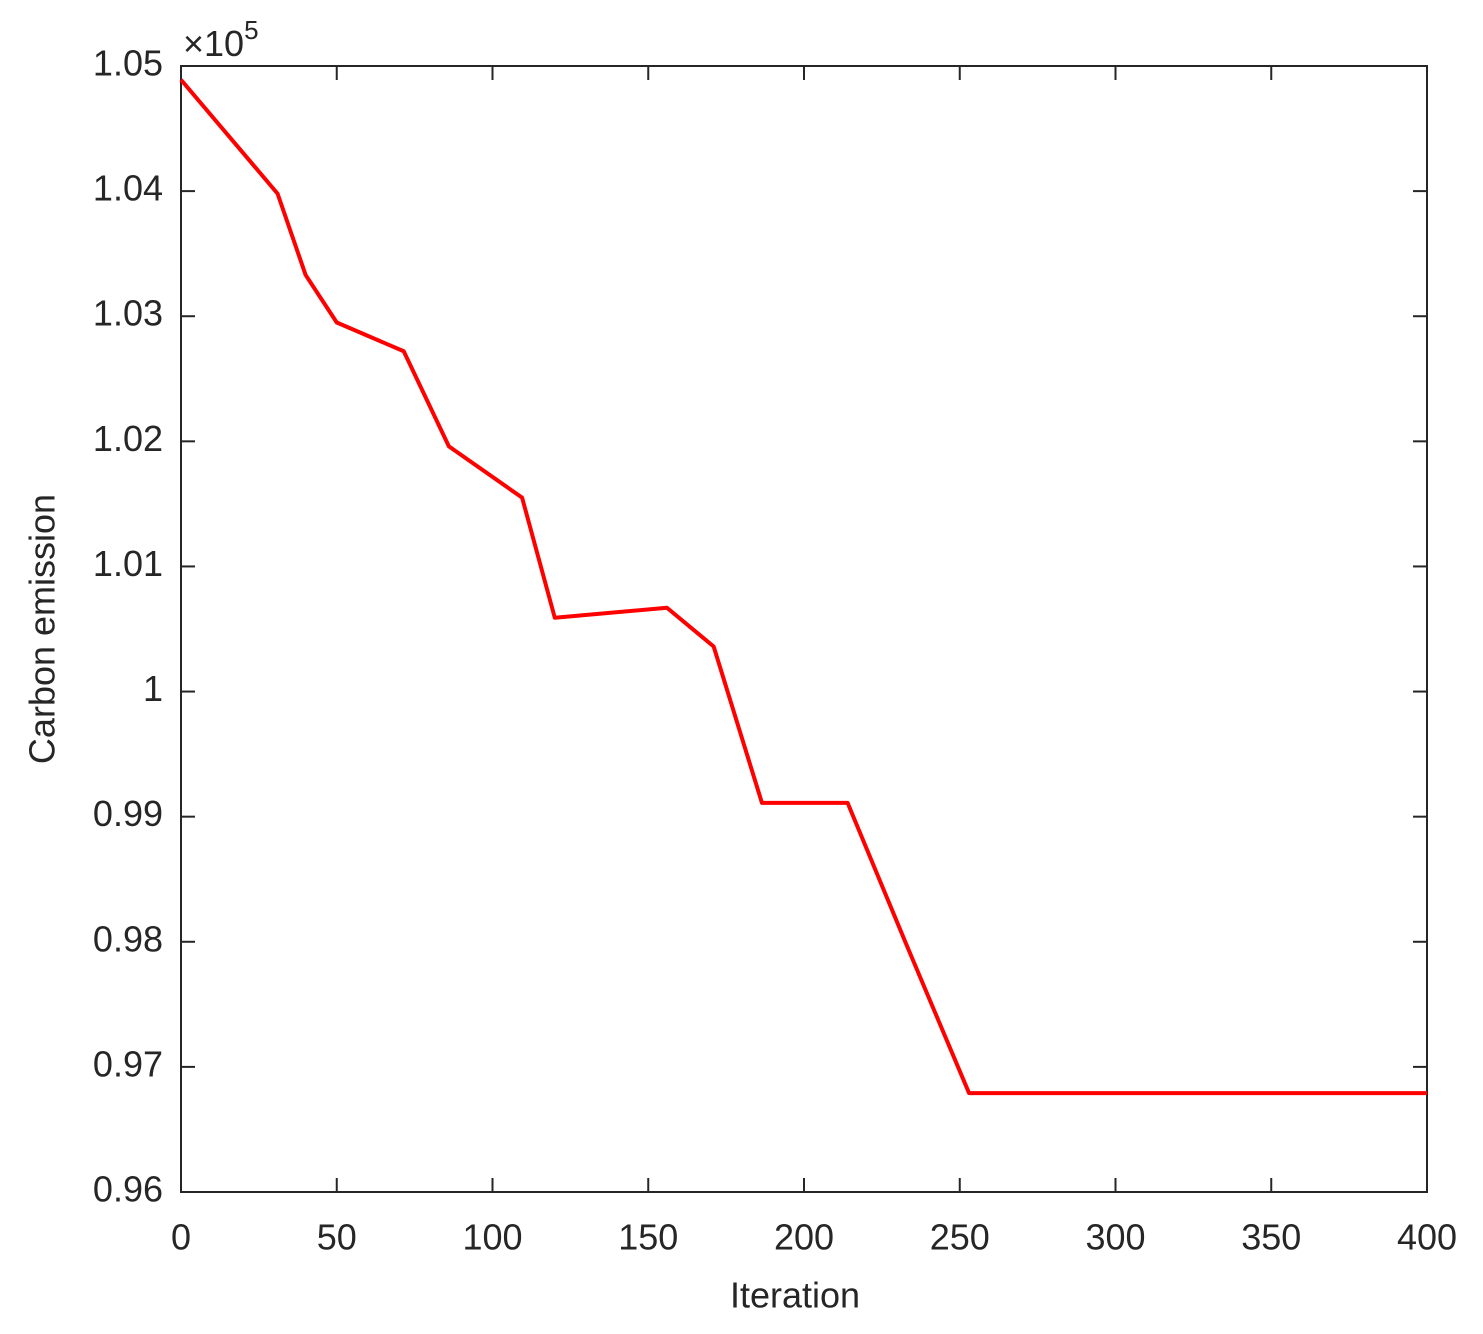 Image resolution: width=1483 pixels, height=1334 pixels. What do you see at coordinates (251, 30) in the screenshot?
I see `multiplier-exponent: 5` at bounding box center [251, 30].